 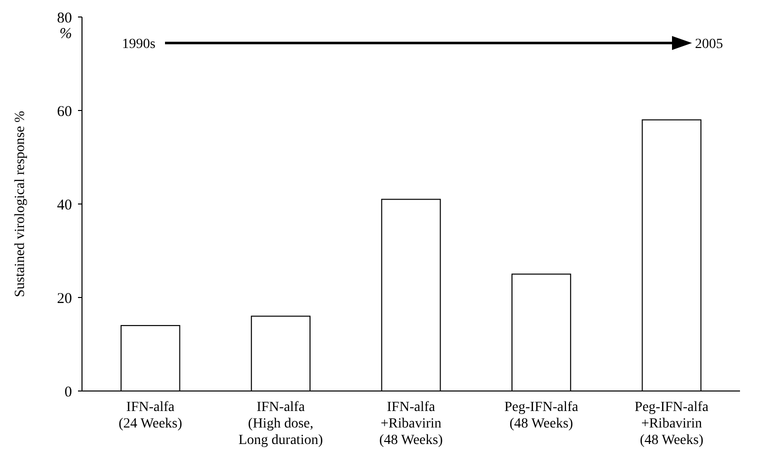 What do you see at coordinates (709, 44) in the screenshot?
I see `annotation: 2005` at bounding box center [709, 44].